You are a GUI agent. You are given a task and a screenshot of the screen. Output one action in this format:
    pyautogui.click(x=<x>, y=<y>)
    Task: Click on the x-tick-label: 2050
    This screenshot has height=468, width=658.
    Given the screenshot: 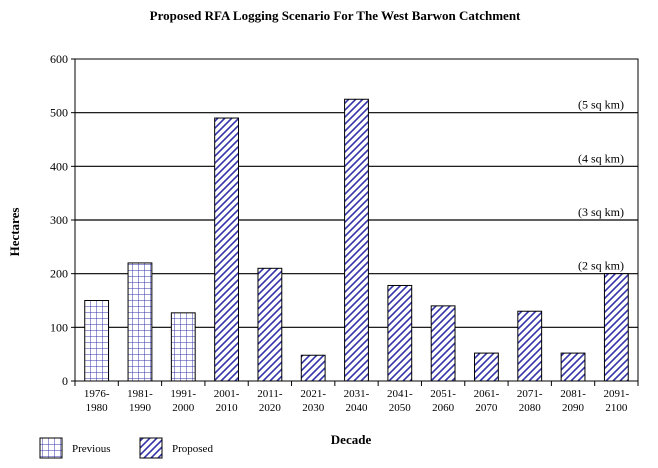 What is the action you would take?
    pyautogui.click(x=400, y=408)
    